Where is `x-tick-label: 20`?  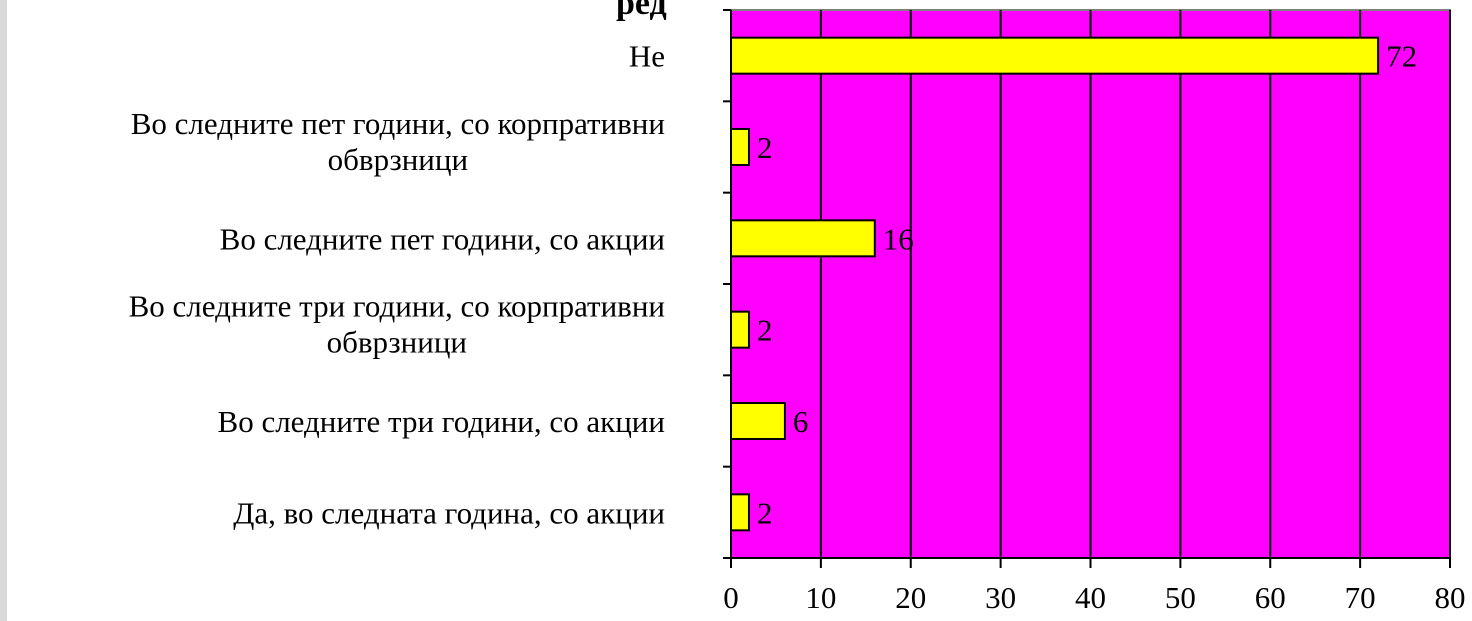
x-tick-label: 20 is located at coordinates (910, 597).